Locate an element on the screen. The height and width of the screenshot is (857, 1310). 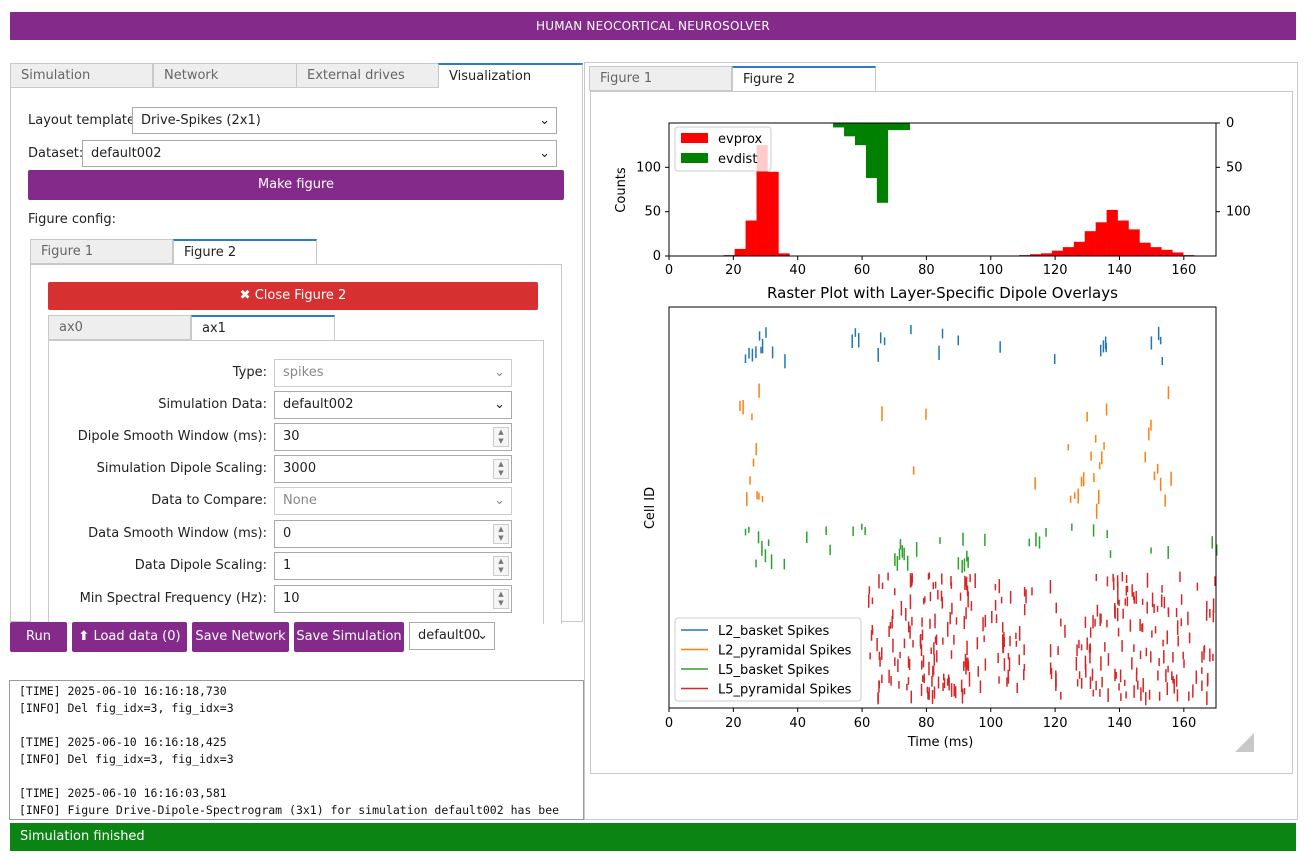
tab-main-2: External drives is located at coordinates (367, 75).